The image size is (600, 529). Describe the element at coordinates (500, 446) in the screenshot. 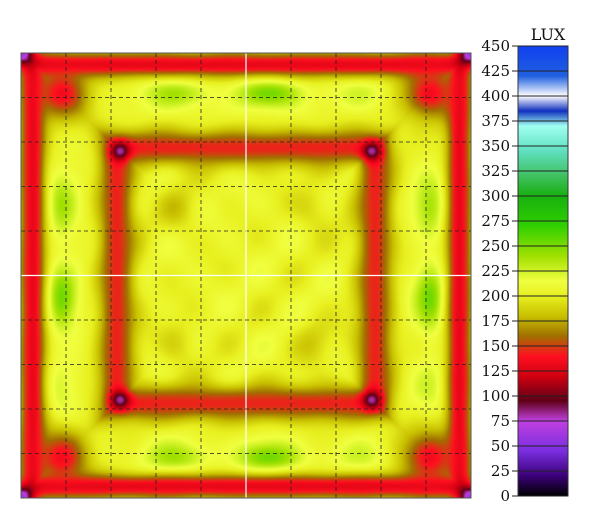

I see `colorbar-tick-label: 50` at that location.